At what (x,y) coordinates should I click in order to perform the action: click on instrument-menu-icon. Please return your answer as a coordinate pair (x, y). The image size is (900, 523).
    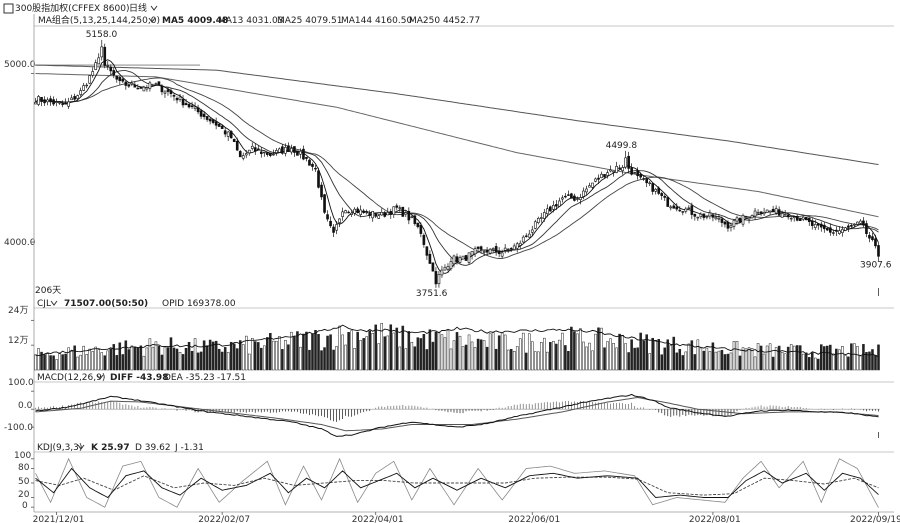
    Looking at the image, I should click on (8, 8).